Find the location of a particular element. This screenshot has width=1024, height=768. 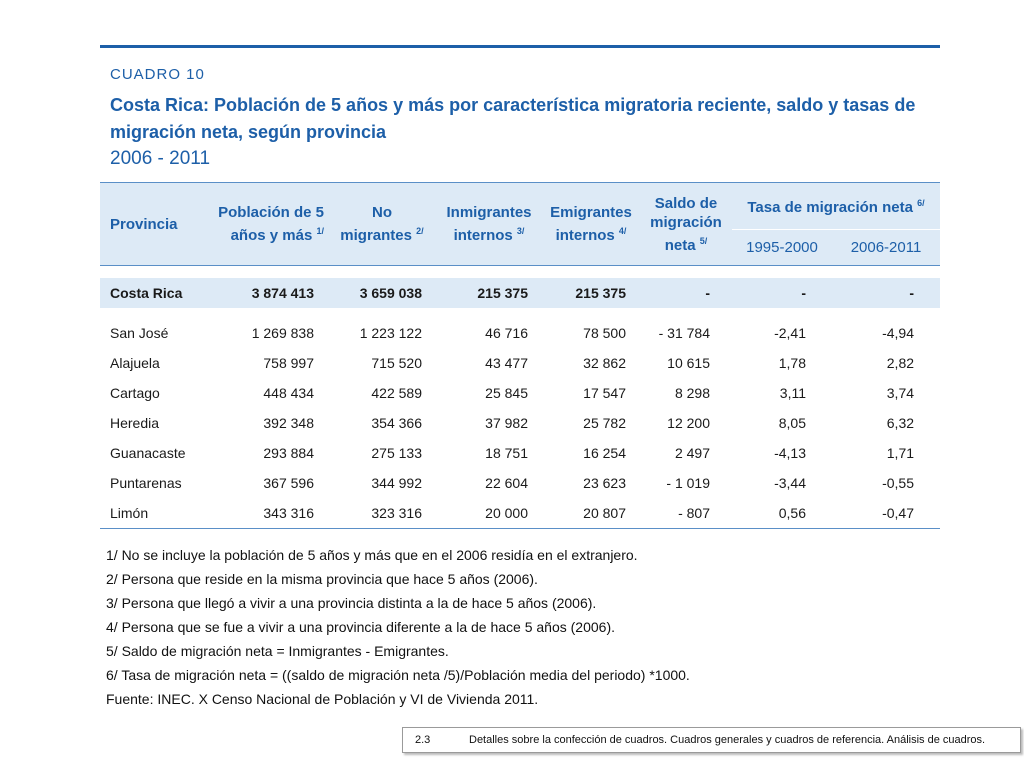

cell-tasa-1995: -4,13 is located at coordinates (790, 453).